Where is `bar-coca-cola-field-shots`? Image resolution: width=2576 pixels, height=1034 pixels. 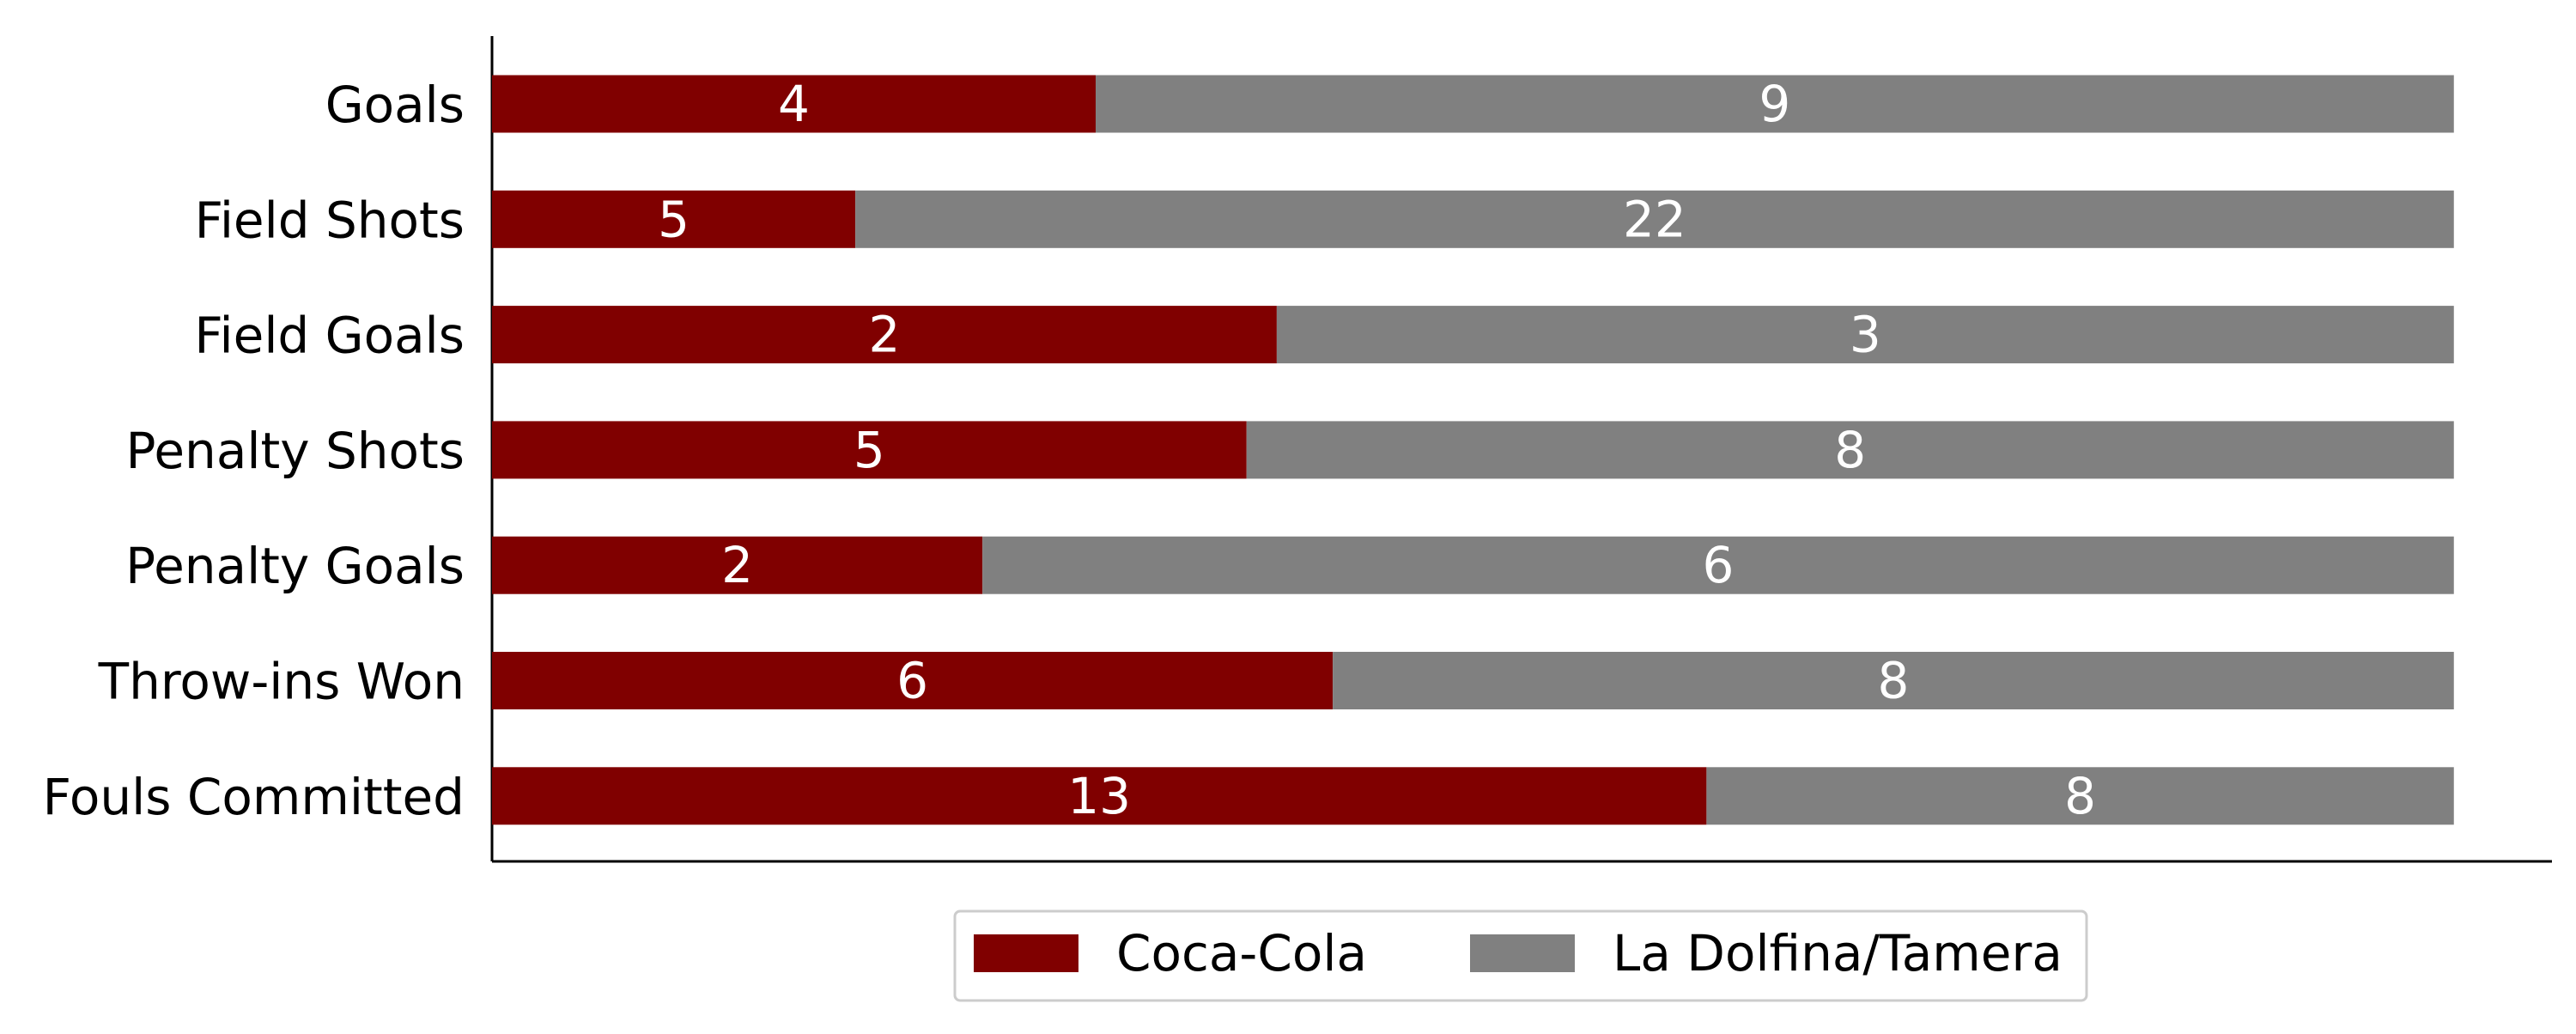 bar-coca-cola-field-shots is located at coordinates (674, 219).